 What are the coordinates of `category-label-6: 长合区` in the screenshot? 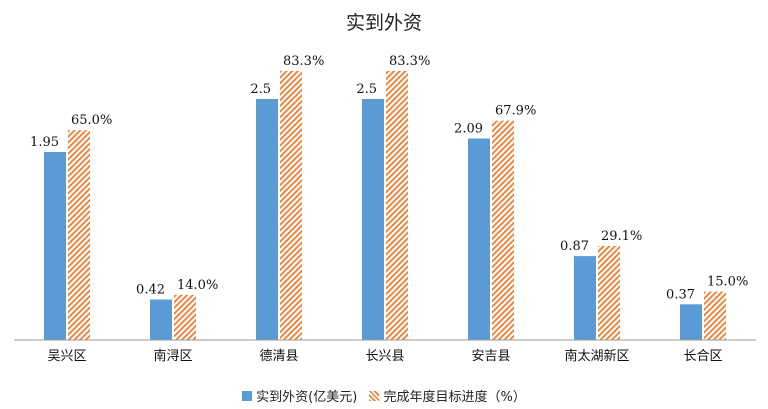 It's located at (702, 356).